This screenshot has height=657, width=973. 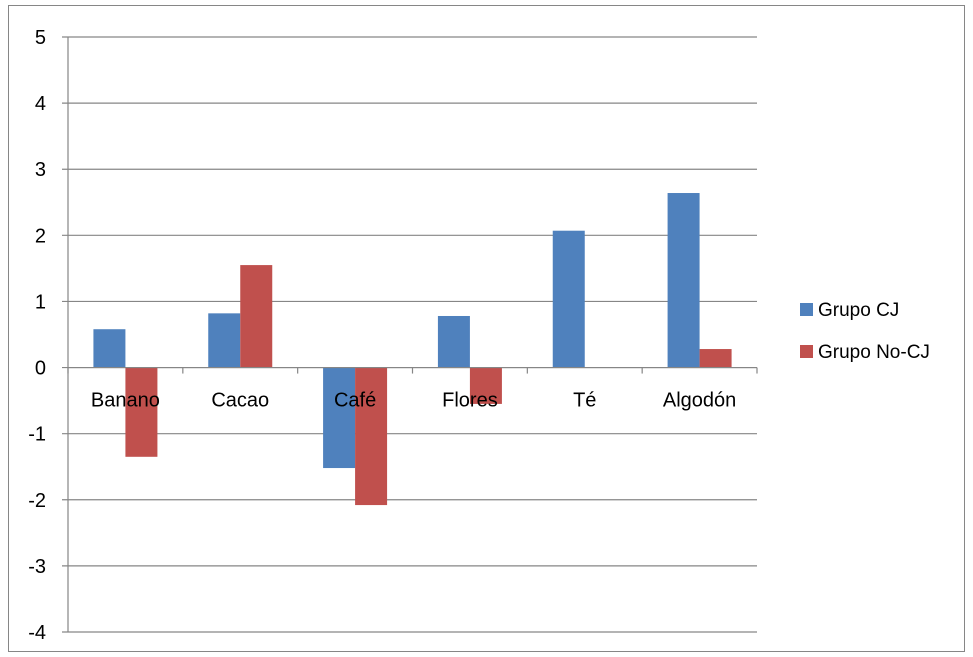 I want to click on x-tick-label: Flores, so click(x=470, y=401).